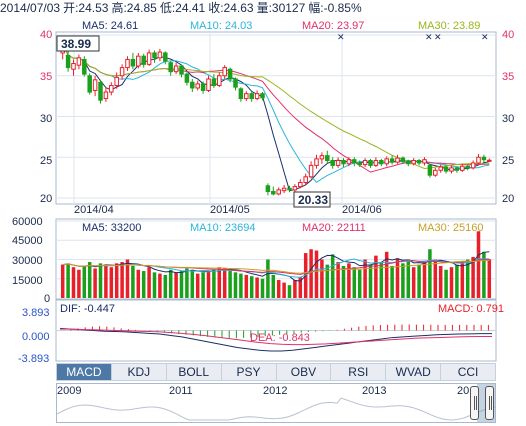  What do you see at coordinates (46, 35) in the screenshot?
I see `price-tick-left: 40` at bounding box center [46, 35].